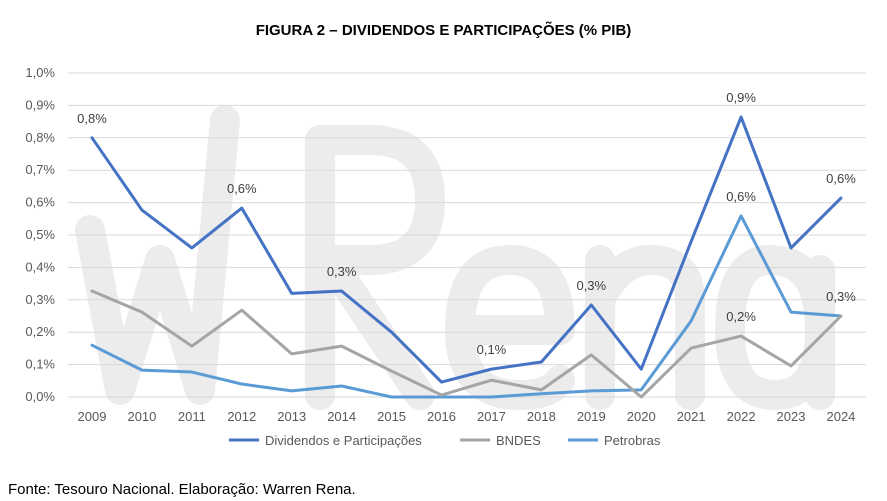 The image size is (887, 501). What do you see at coordinates (341, 416) in the screenshot?
I see `x-tick-label: 2014` at bounding box center [341, 416].